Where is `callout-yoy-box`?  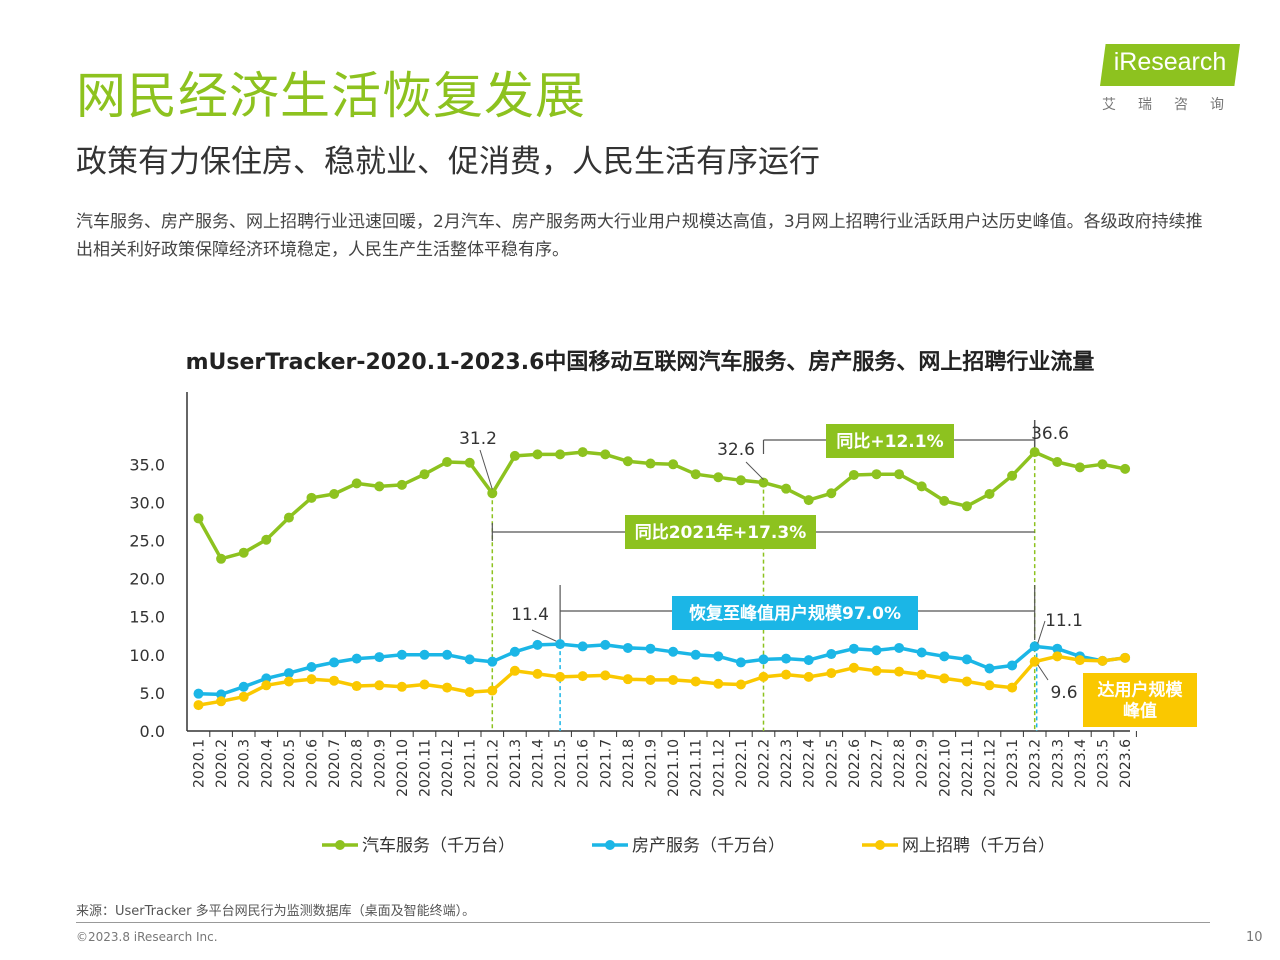 callout-yoy-box is located at coordinates (890, 441).